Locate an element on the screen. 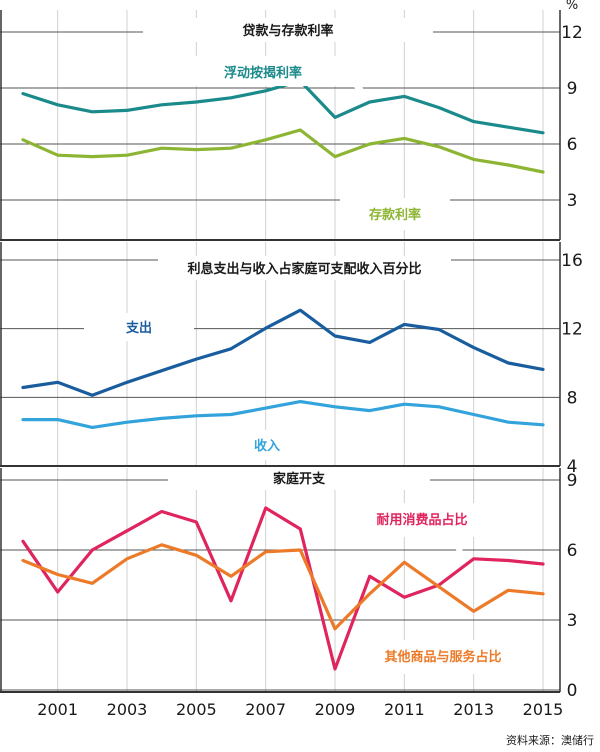  x-tick-label: 2007 is located at coordinates (265, 709).